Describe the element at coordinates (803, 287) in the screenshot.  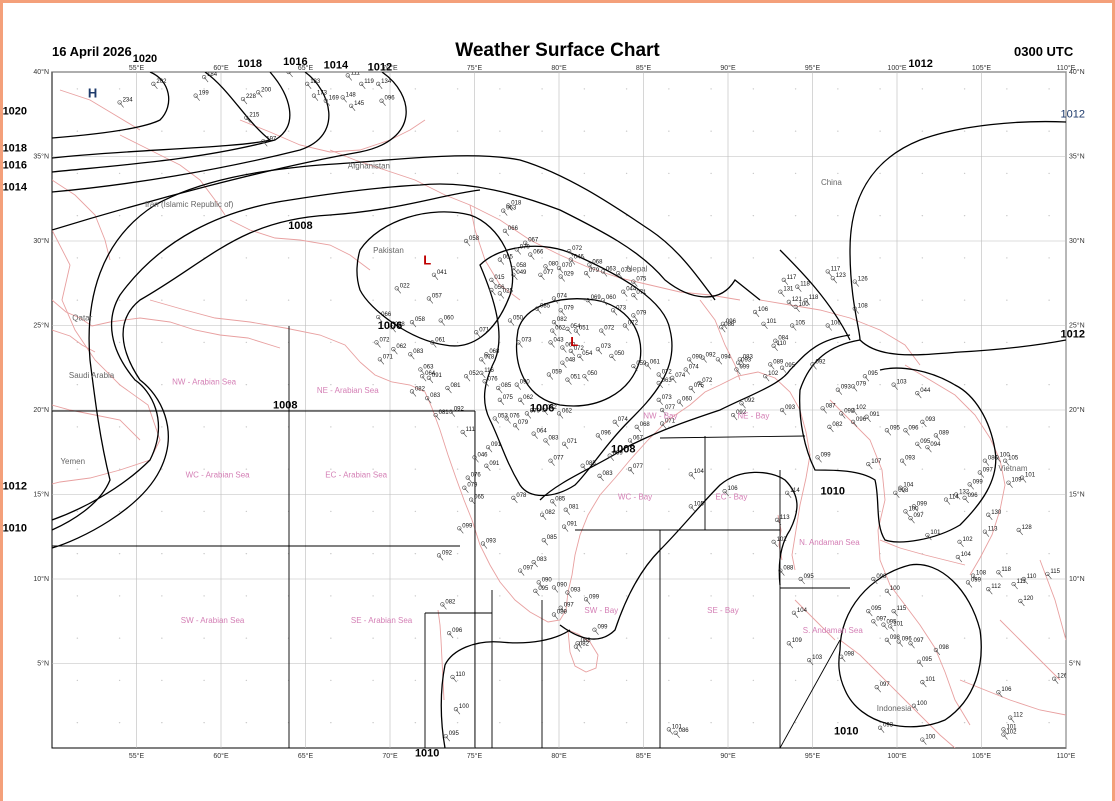
I see `station-plot: 118` at that location.